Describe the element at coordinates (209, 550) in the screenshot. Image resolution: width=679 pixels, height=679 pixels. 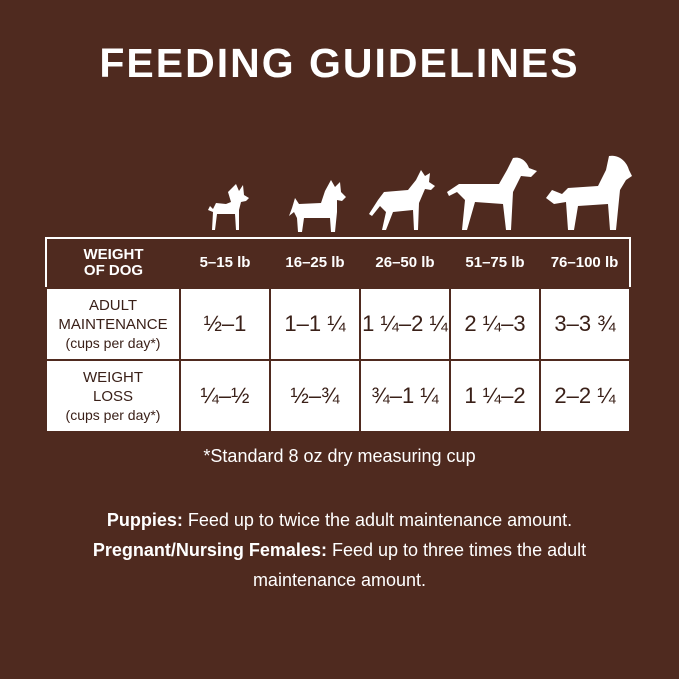
I see `note-label: Pregnant/Nursing Females:` at that location.